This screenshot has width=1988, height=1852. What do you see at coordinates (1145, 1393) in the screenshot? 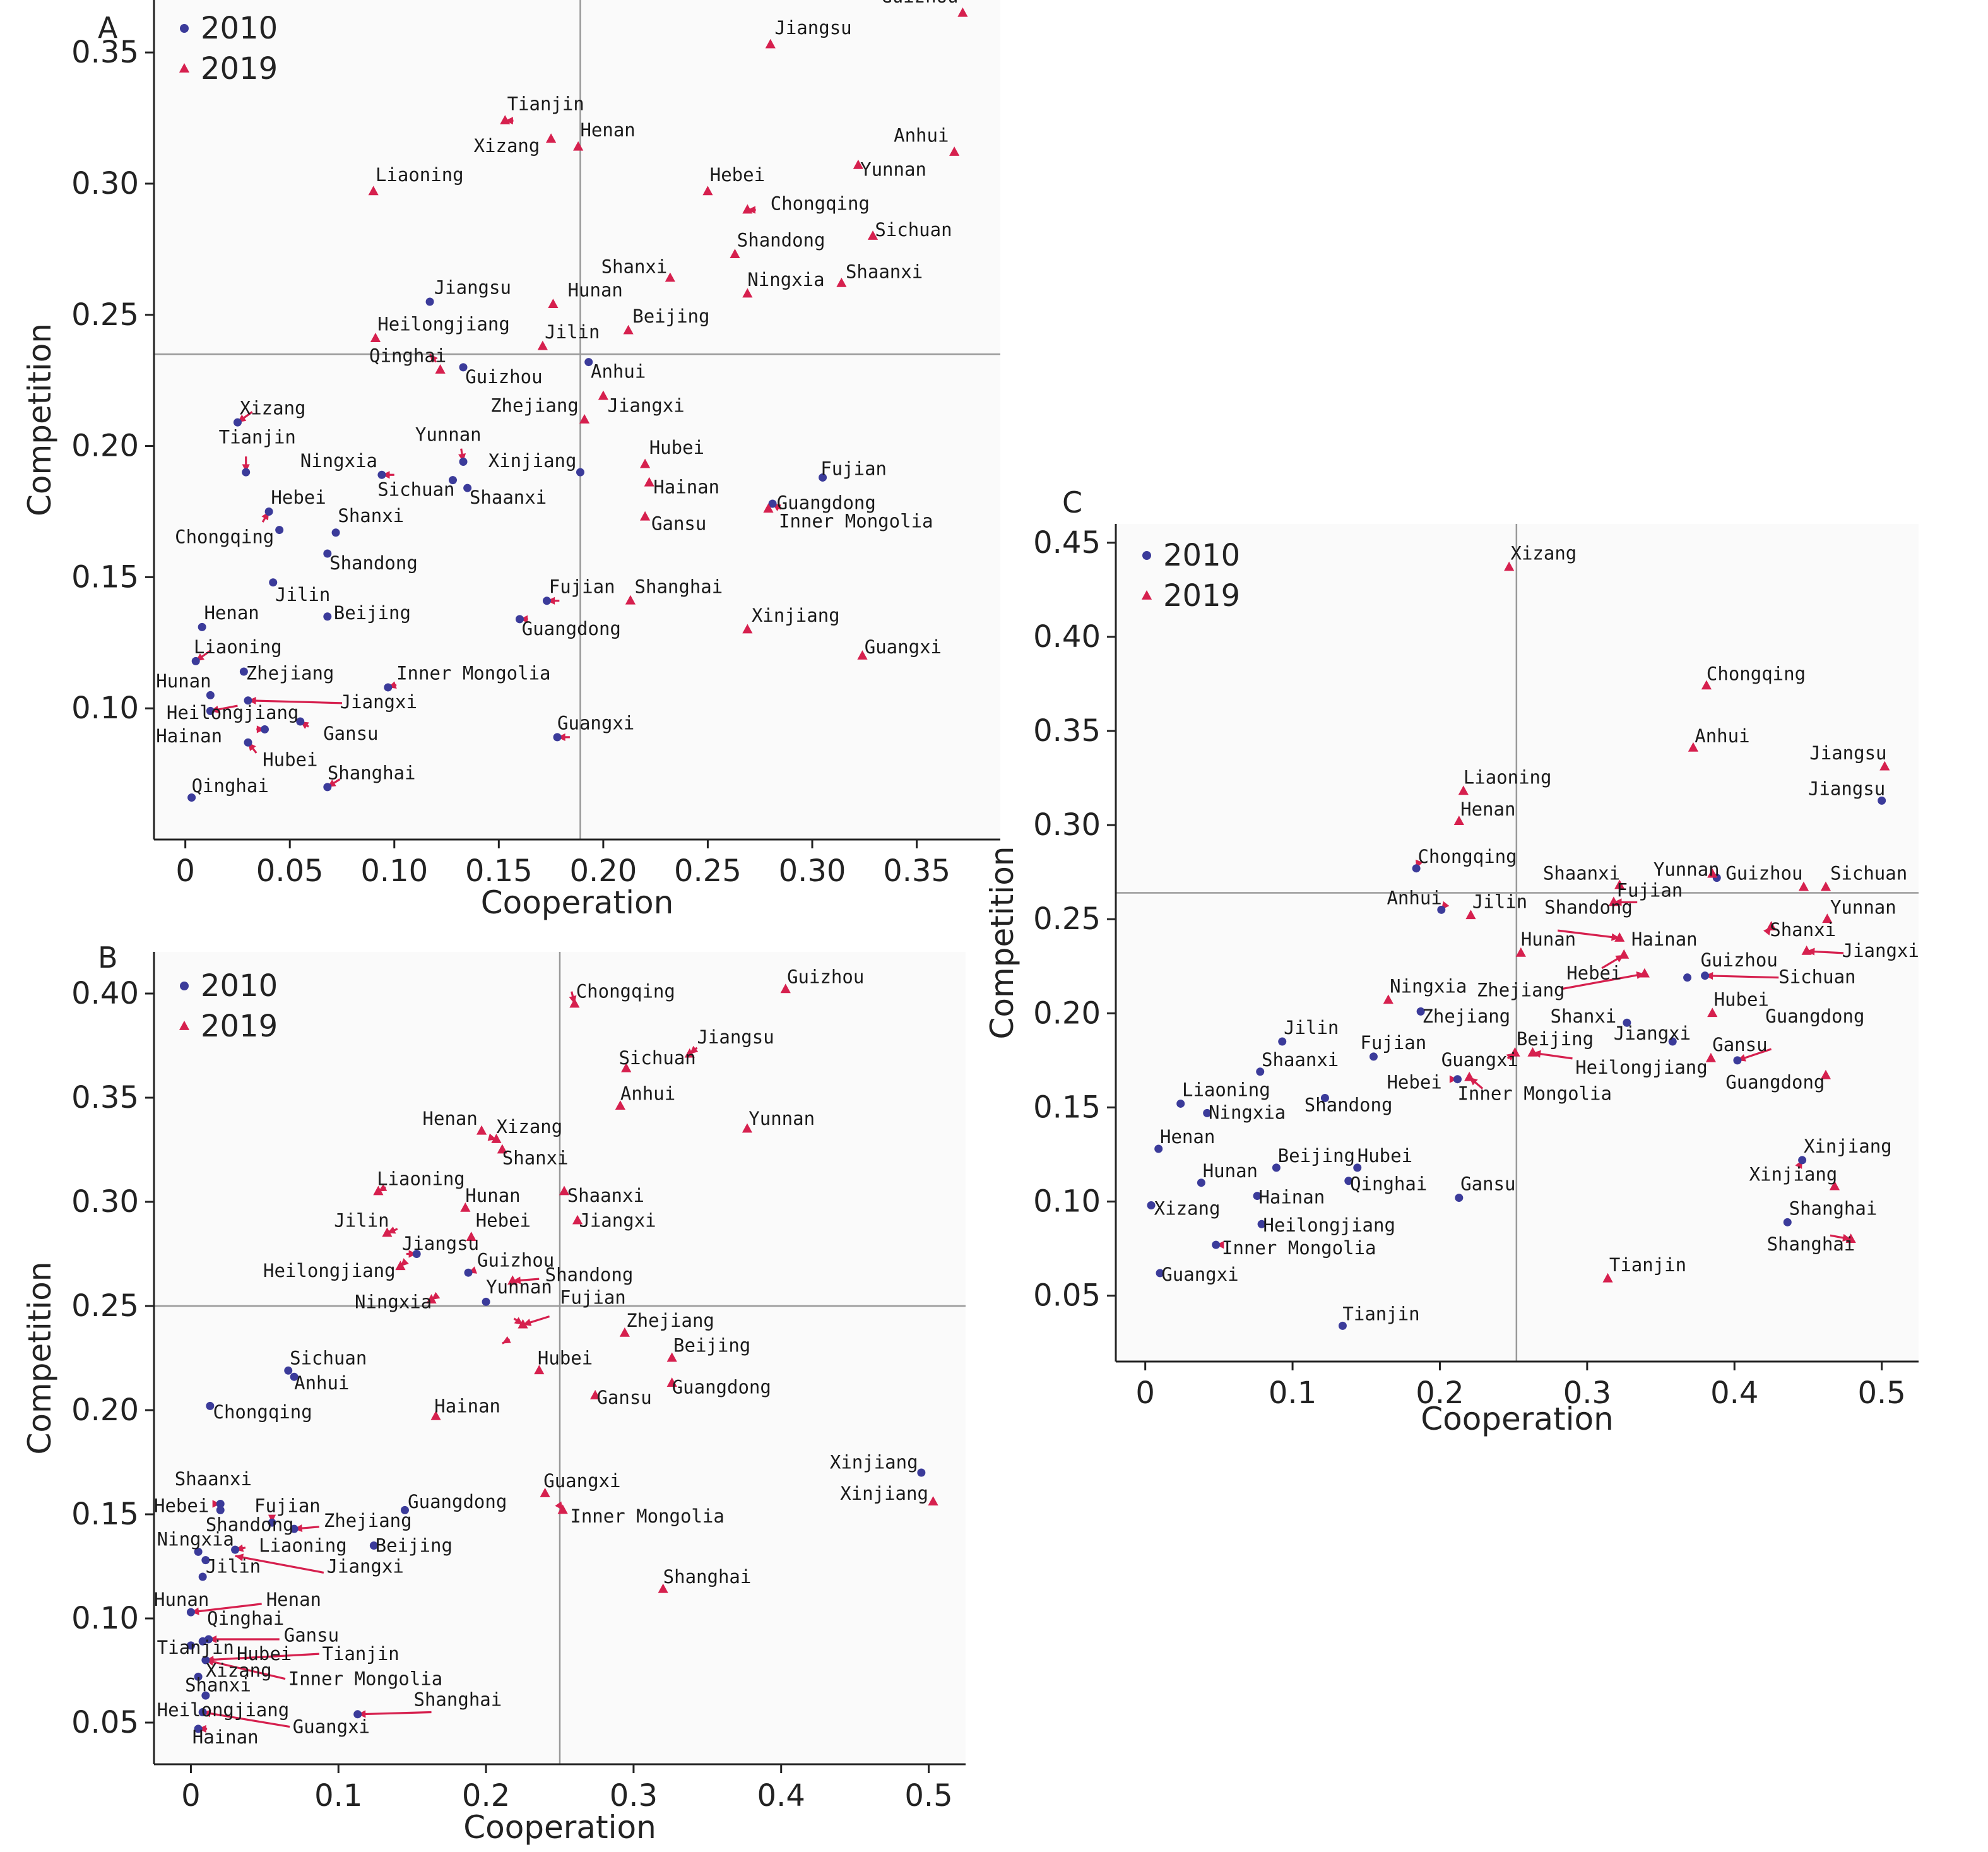
I see `x-tick-label: 0` at bounding box center [1145, 1393].